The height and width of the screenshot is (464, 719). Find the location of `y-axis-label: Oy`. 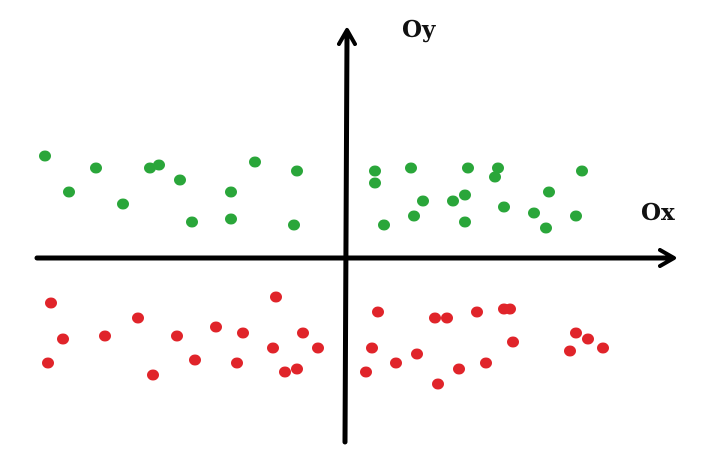

y-axis-label: Oy is located at coordinates (419, 29).